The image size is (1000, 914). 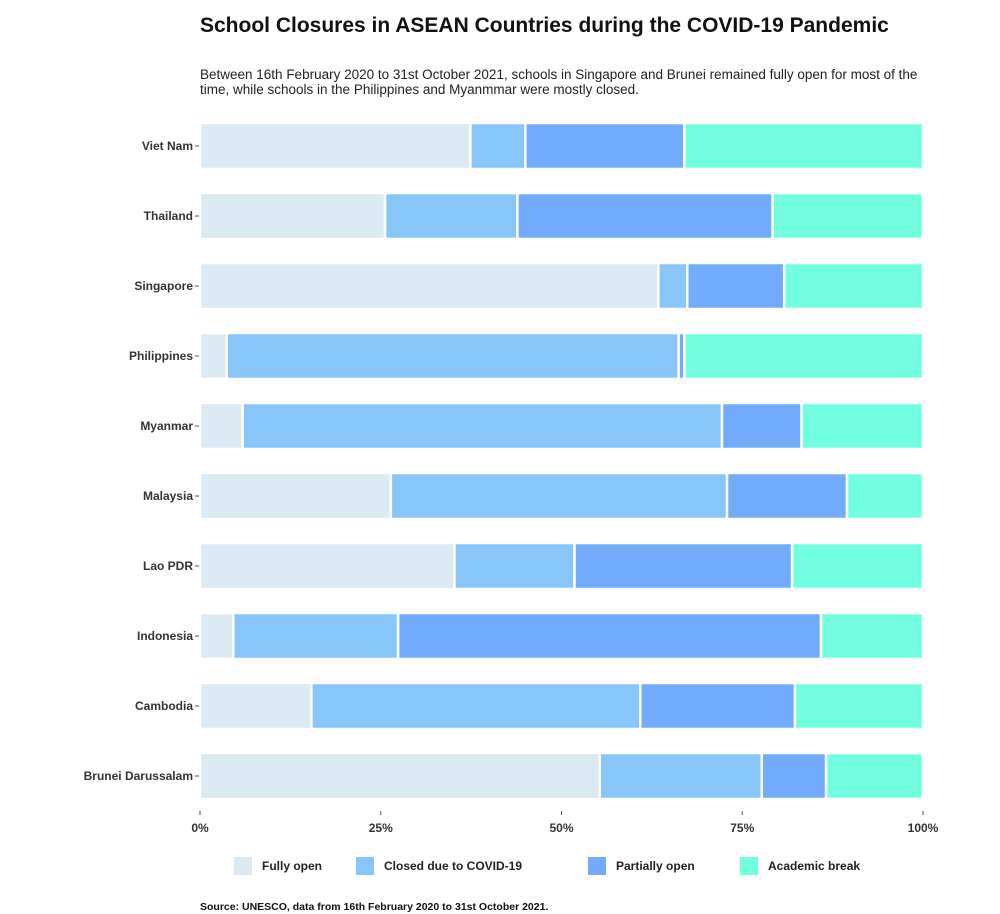 What do you see at coordinates (138, 776) in the screenshot?
I see `y-label-brunei-darussalam: Brunei Darussalam` at bounding box center [138, 776].